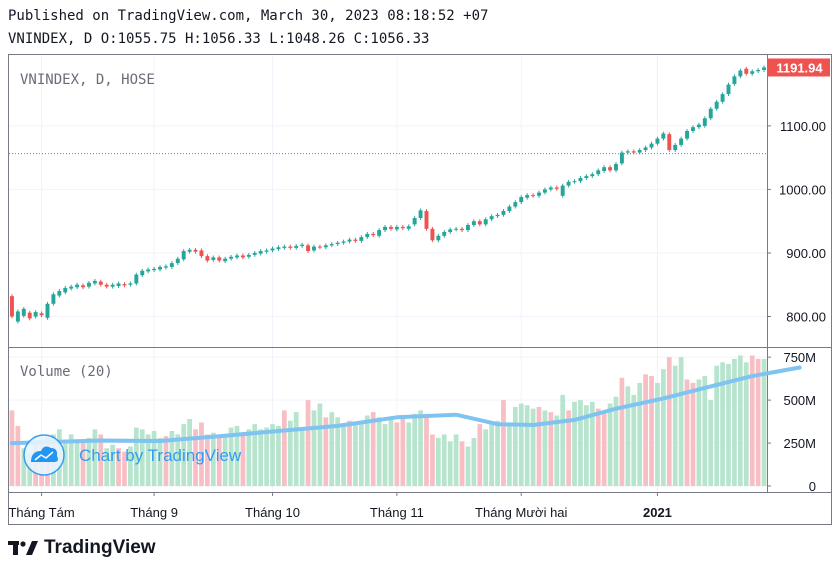 Image resolution: width=840 pixels, height=572 pixels. What do you see at coordinates (799, 357) in the screenshot?
I see `volume-tick-label: 750M` at bounding box center [799, 357].